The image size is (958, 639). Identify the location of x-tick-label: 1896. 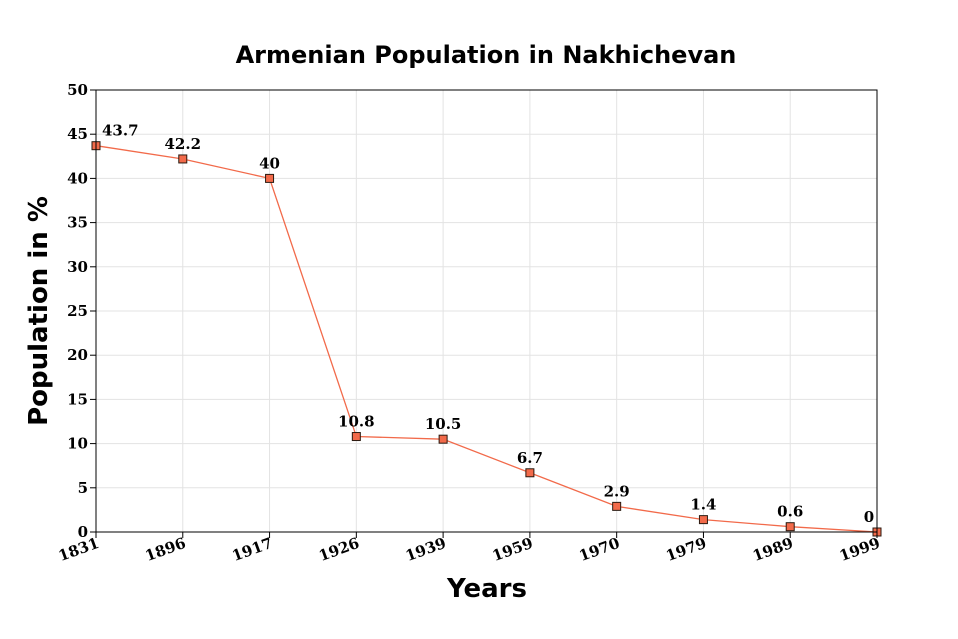
(165, 549).